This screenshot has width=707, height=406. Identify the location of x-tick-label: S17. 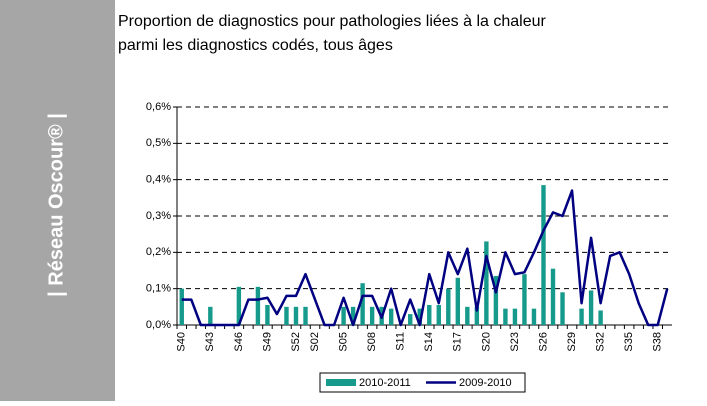
(458, 342).